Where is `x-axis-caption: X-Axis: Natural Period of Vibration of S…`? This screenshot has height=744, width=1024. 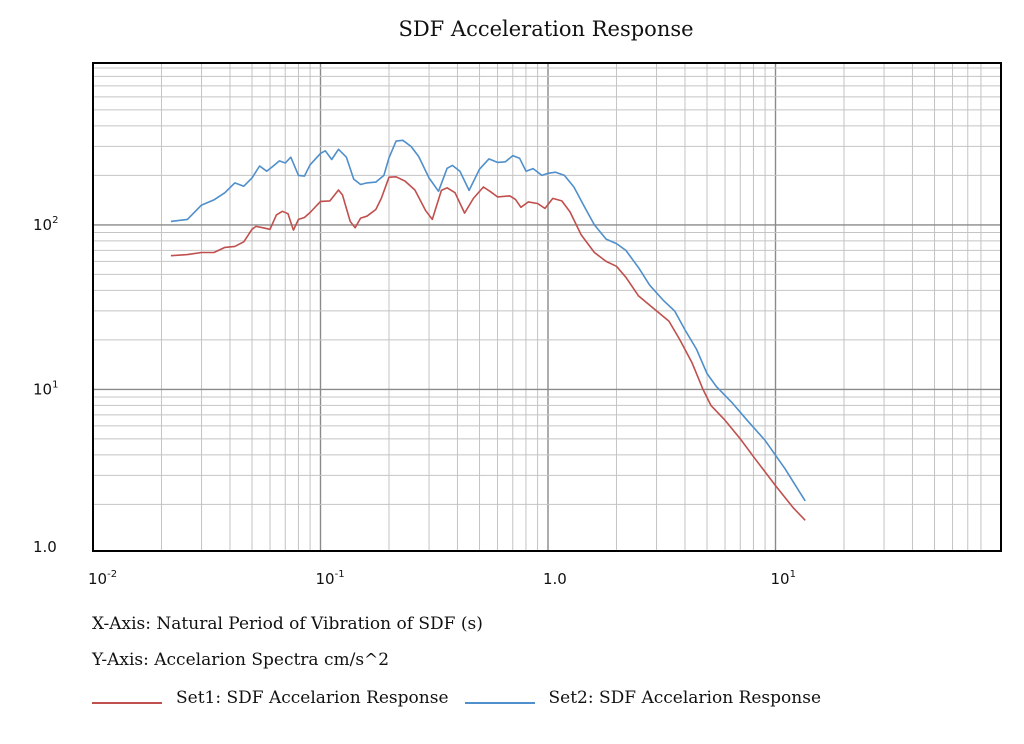 x-axis-caption: X-Axis: Natural Period of Vibration of S… is located at coordinates (287, 624).